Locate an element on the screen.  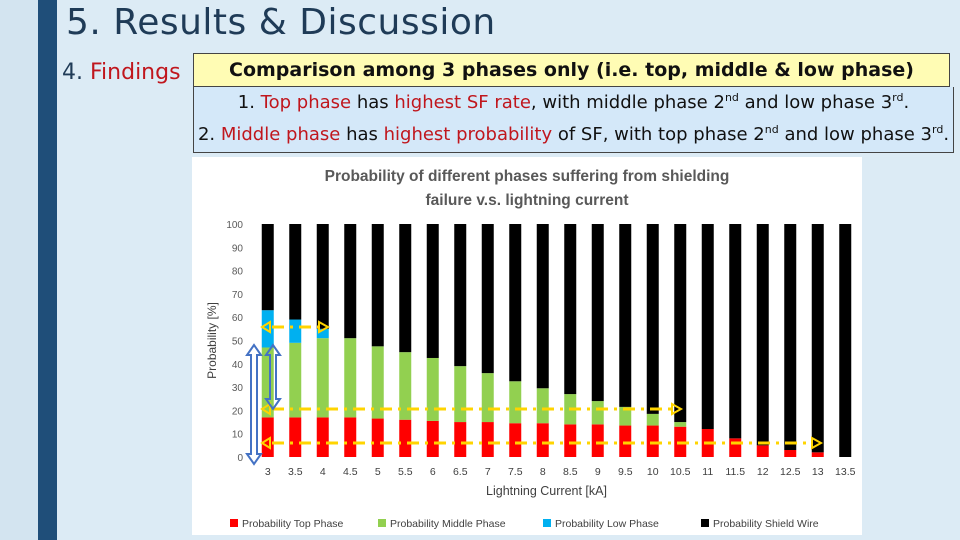
x-tick-label: 6 is located at coordinates (433, 472).